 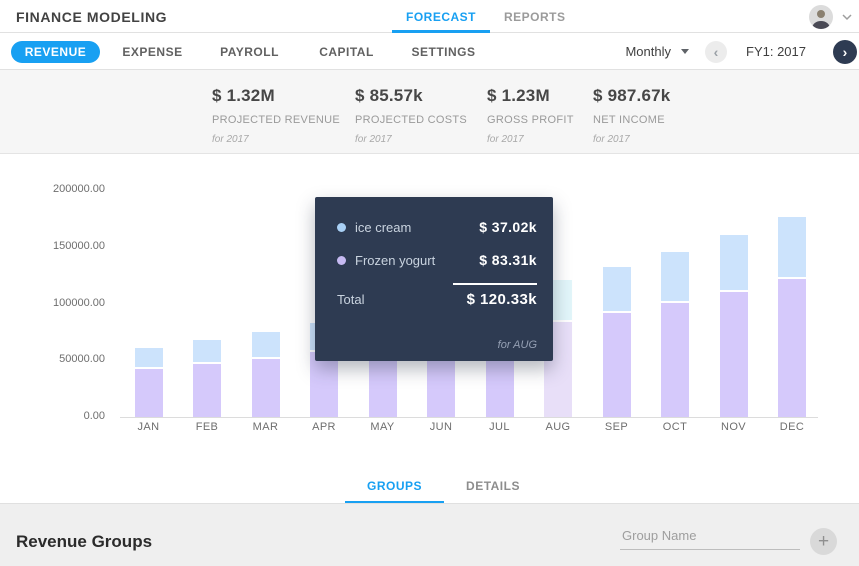 I want to click on x-axis-label: OCT, so click(x=675, y=427).